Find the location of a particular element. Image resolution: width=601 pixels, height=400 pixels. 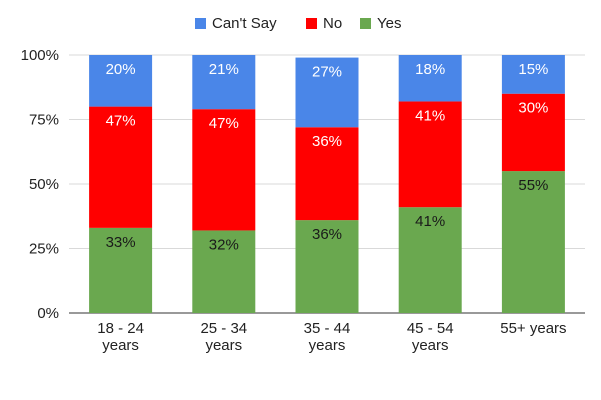

legend-label-yes: Yes is located at coordinates (389, 23).